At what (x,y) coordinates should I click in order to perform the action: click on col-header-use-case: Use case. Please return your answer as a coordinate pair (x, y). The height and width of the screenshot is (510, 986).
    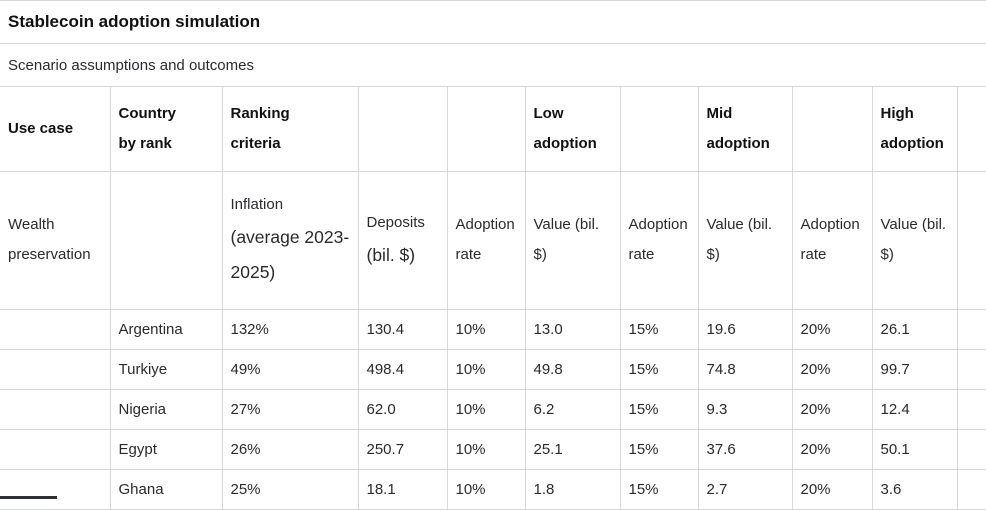
    Looking at the image, I should click on (55, 129).